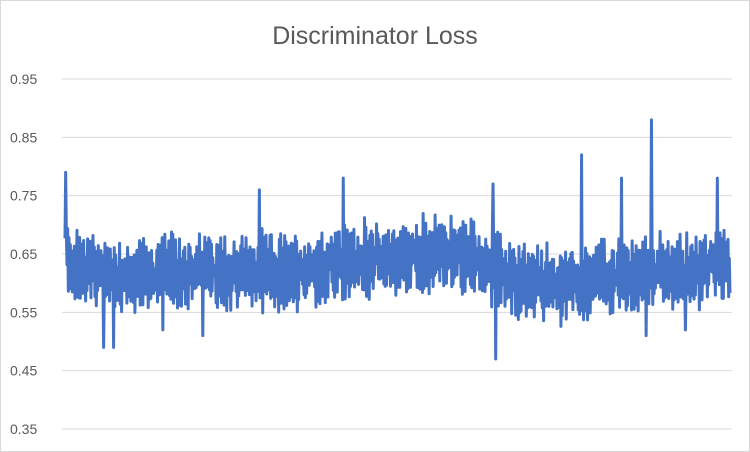 The image size is (750, 452). Describe the element at coordinates (23, 371) in the screenshot. I see `y-tick-label: 0.45` at that location.